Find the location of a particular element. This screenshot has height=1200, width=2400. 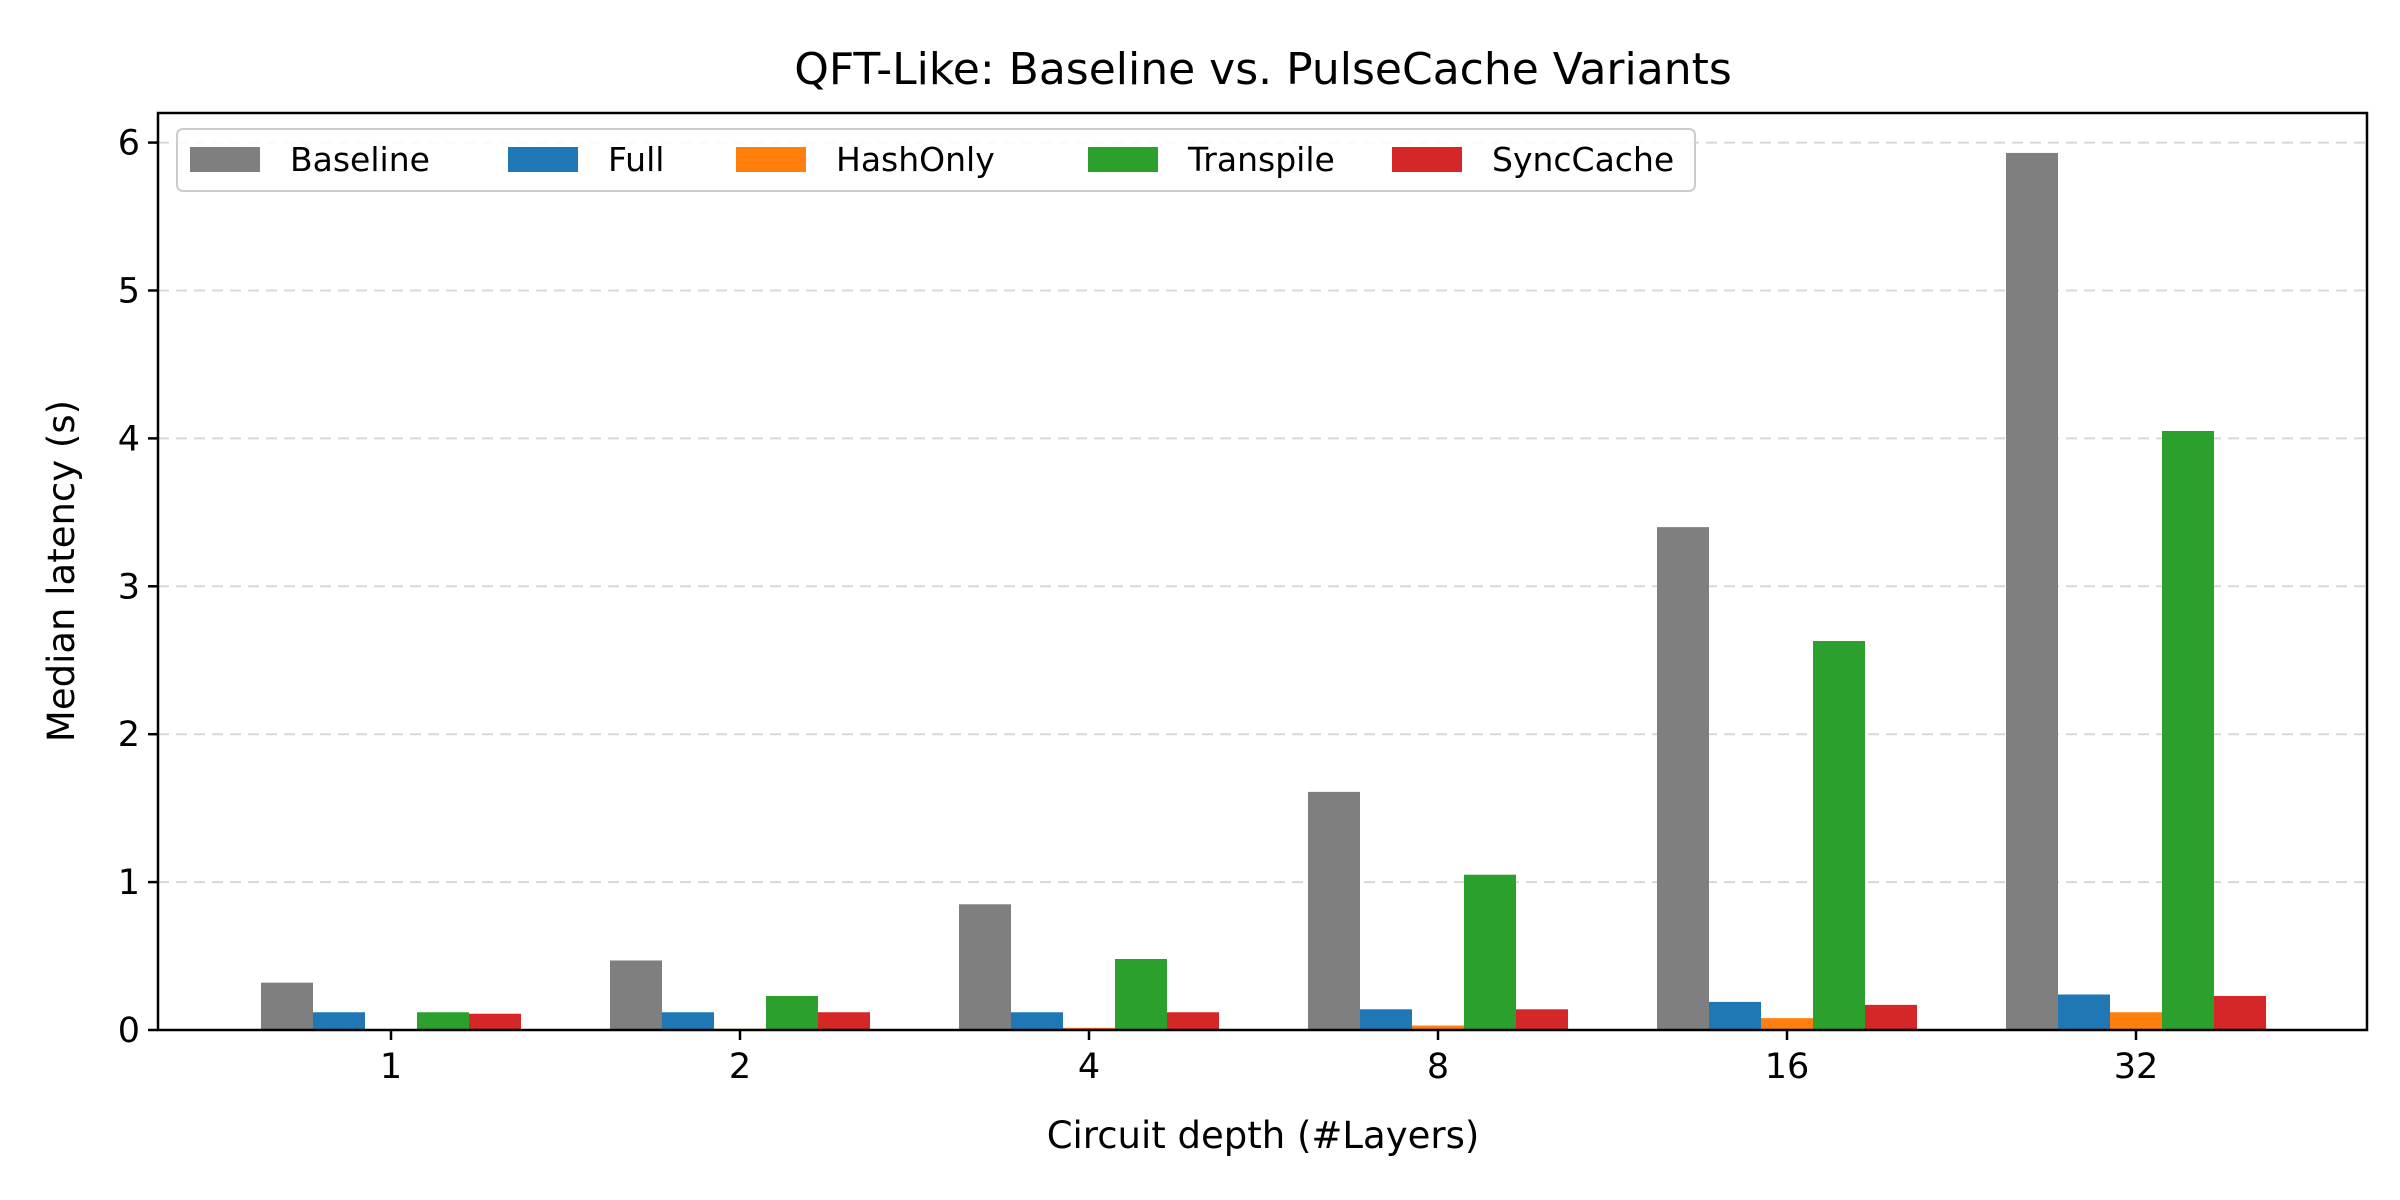

x-tick-label: 32 is located at coordinates (2136, 1067).